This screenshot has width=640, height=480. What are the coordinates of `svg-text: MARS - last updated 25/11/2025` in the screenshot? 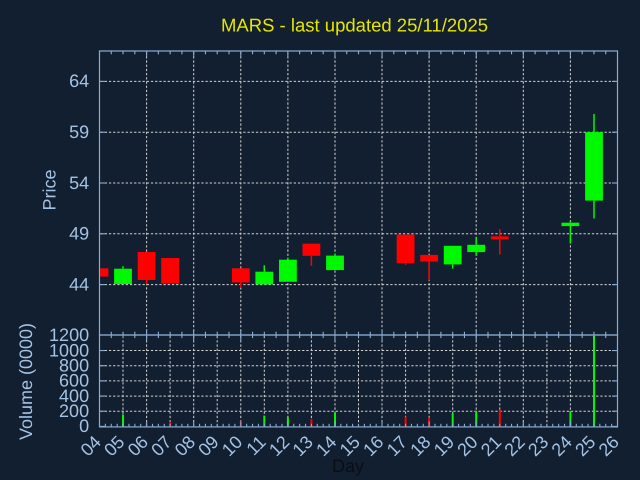 It's located at (354, 24).